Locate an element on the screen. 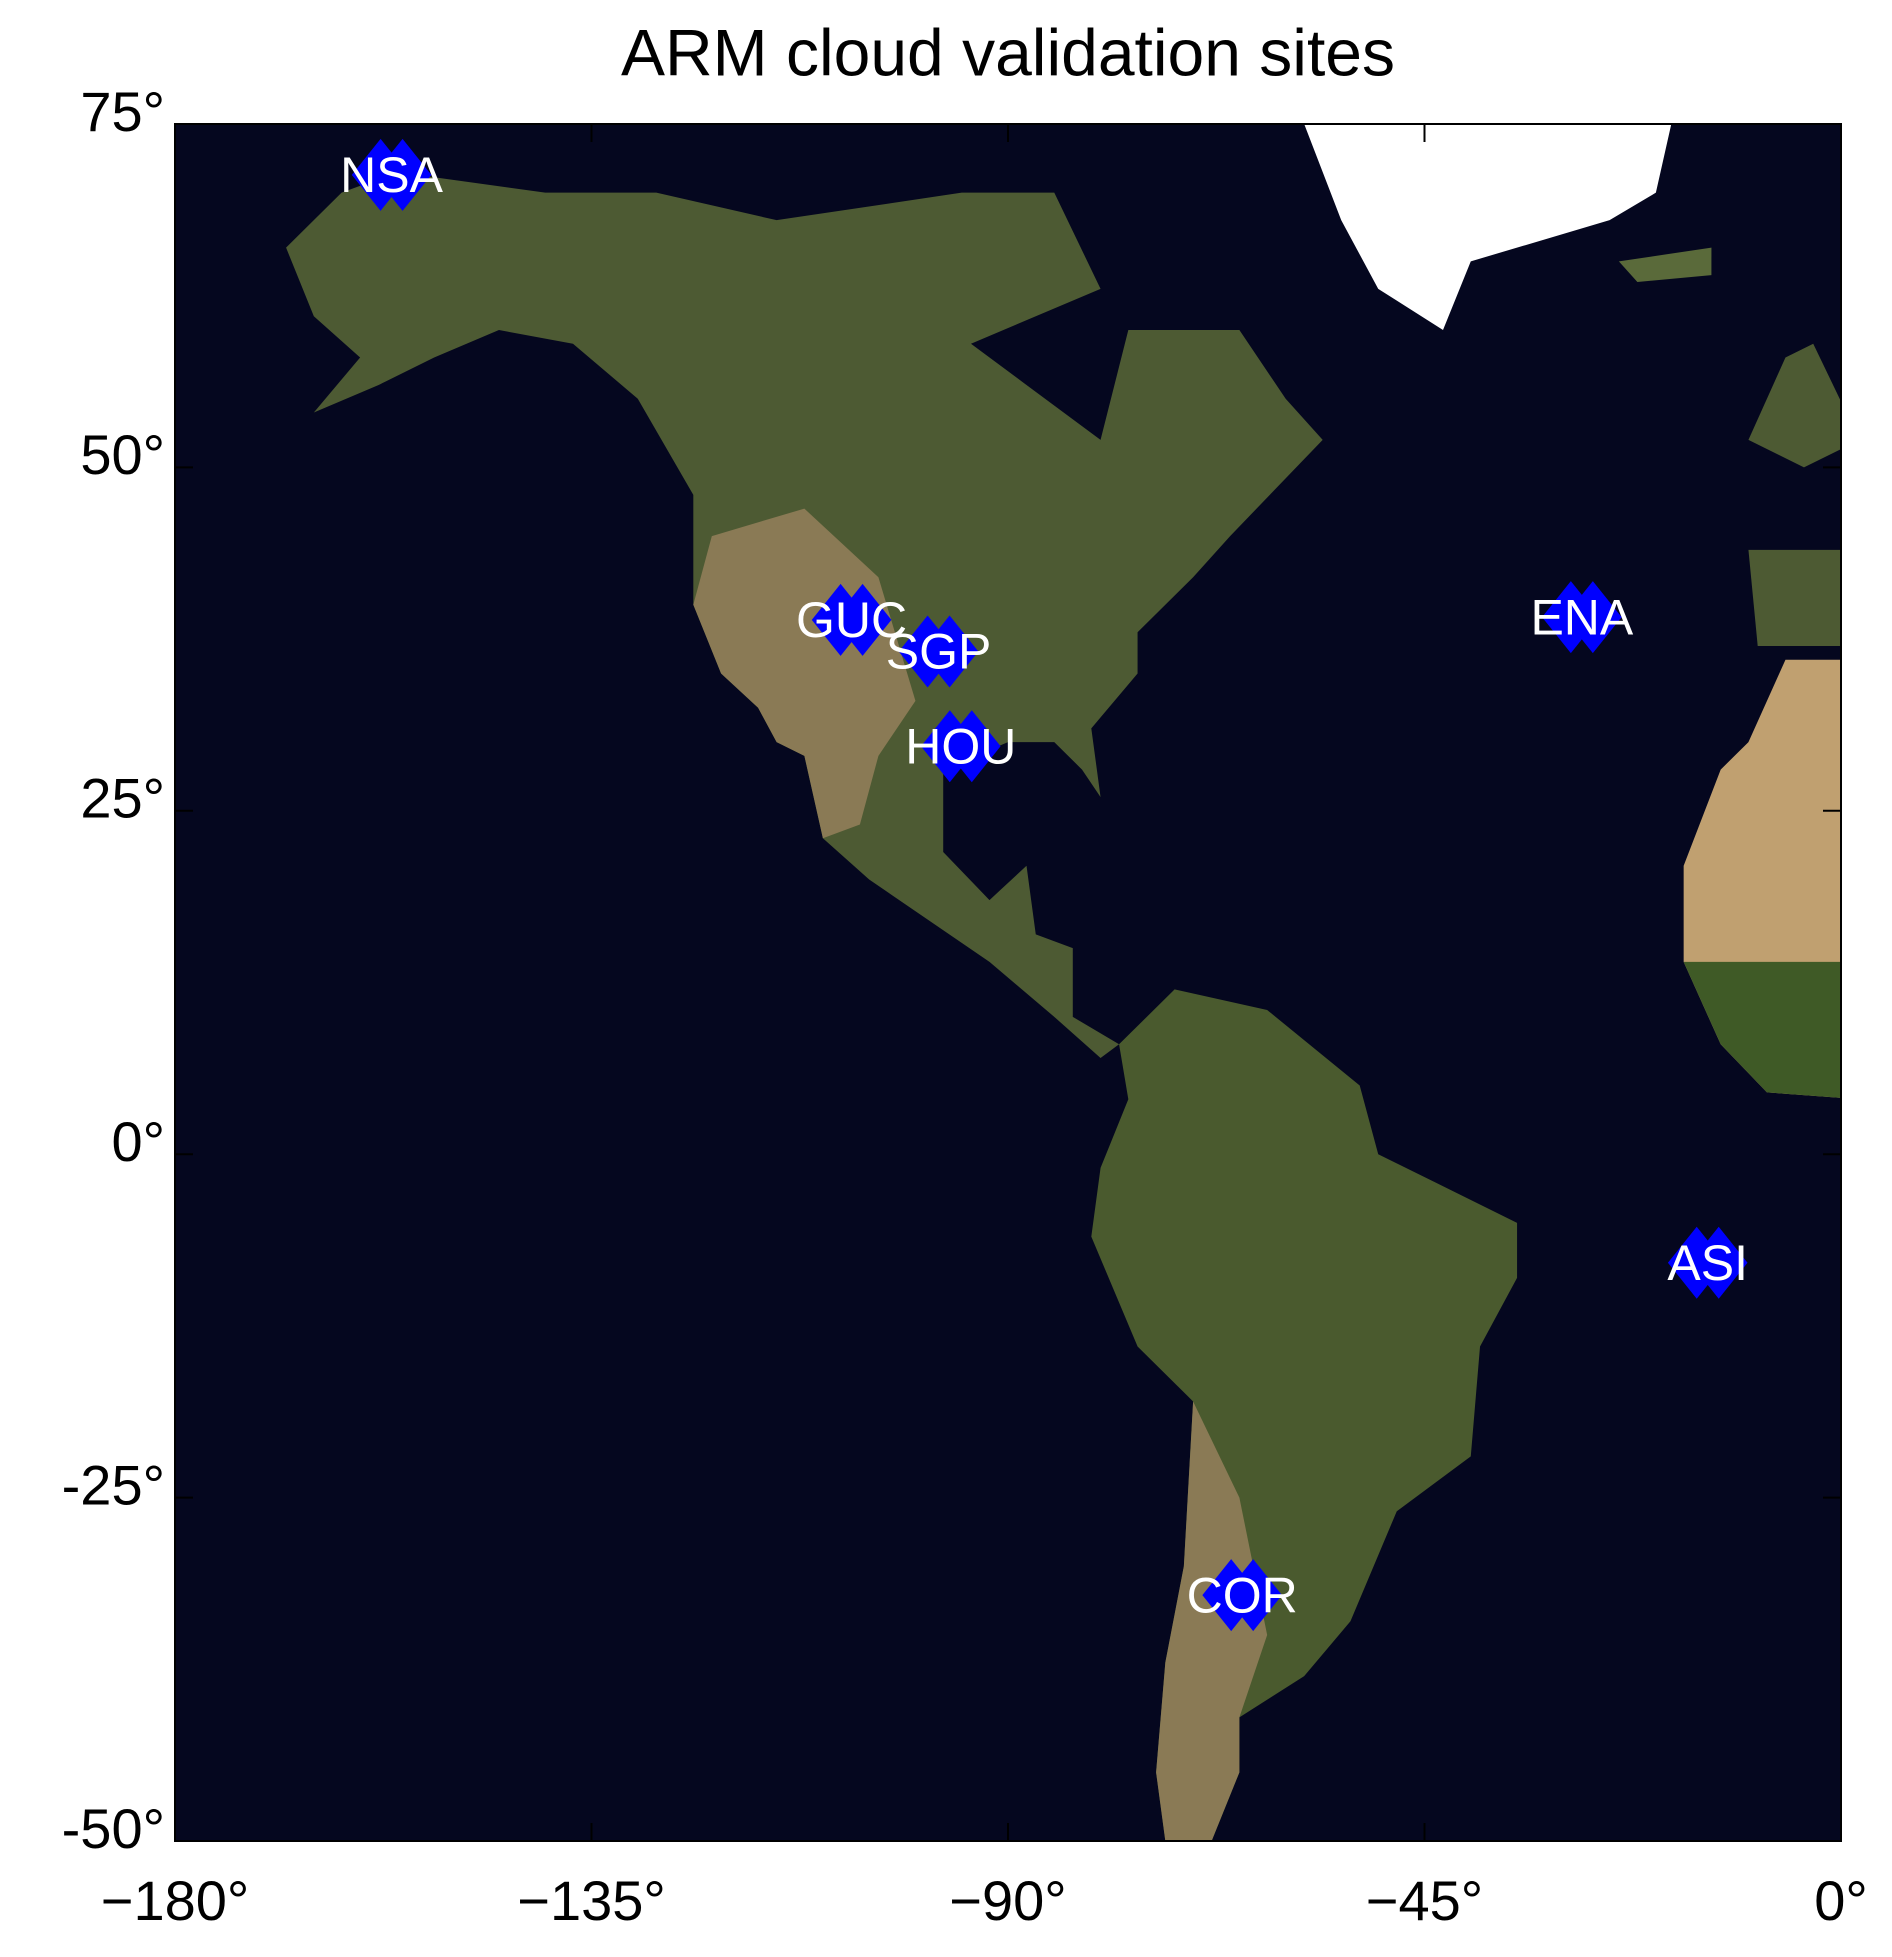 The height and width of the screenshot is (1957, 1892). site-label: NSA is located at coordinates (391, 175).